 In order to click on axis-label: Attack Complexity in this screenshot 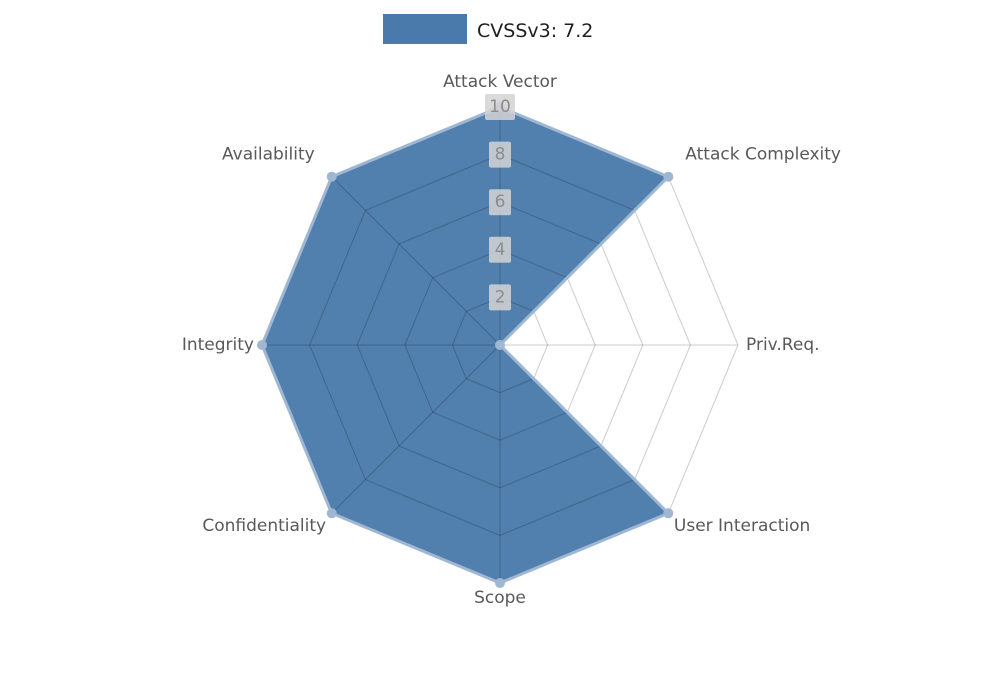, I will do `click(763, 155)`.